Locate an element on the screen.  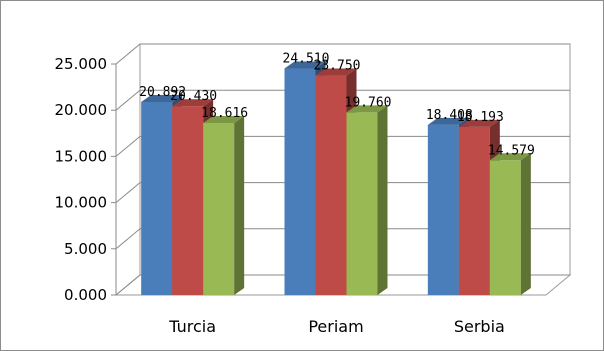
y-tick-label: 20.000 is located at coordinates (81, 110).